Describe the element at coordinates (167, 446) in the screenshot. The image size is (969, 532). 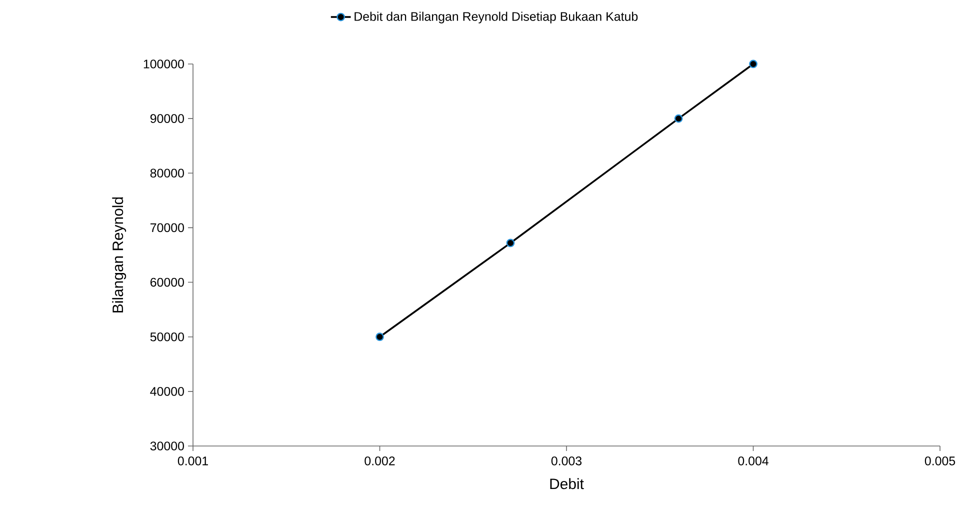
I see `y-tick-label: 30000` at that location.